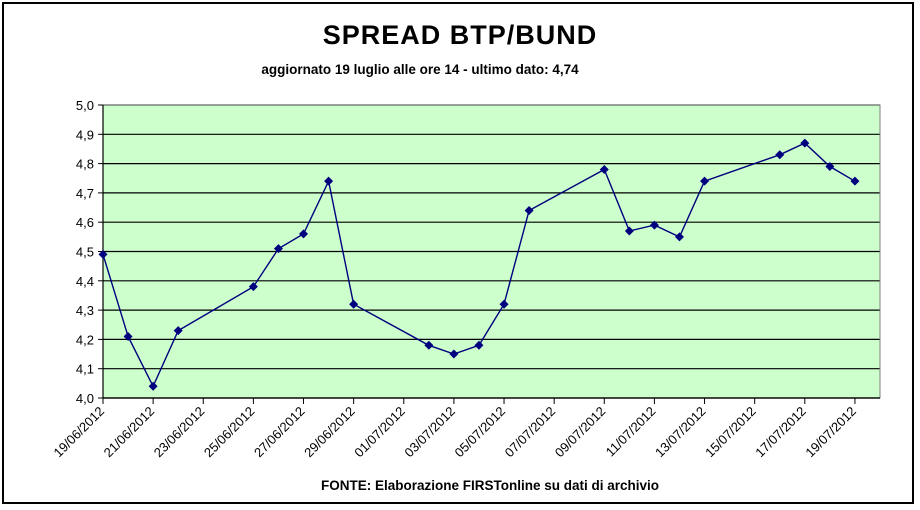 The image size is (920, 510). Describe the element at coordinates (85, 398) in the screenshot. I see `y-tick-label: 4,0` at that location.